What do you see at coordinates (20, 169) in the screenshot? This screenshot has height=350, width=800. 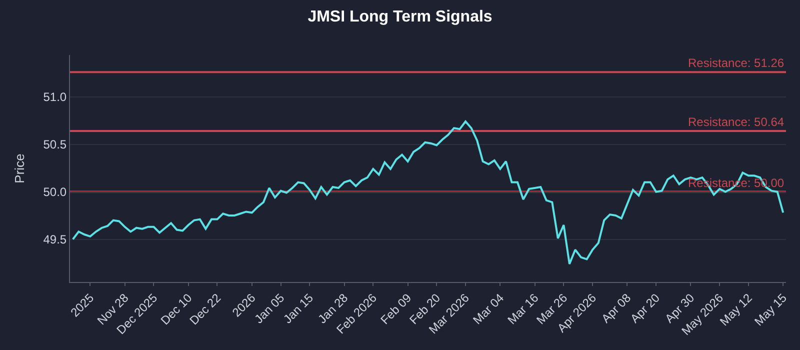 I see `y-axis-title: Price` at bounding box center [20, 169].